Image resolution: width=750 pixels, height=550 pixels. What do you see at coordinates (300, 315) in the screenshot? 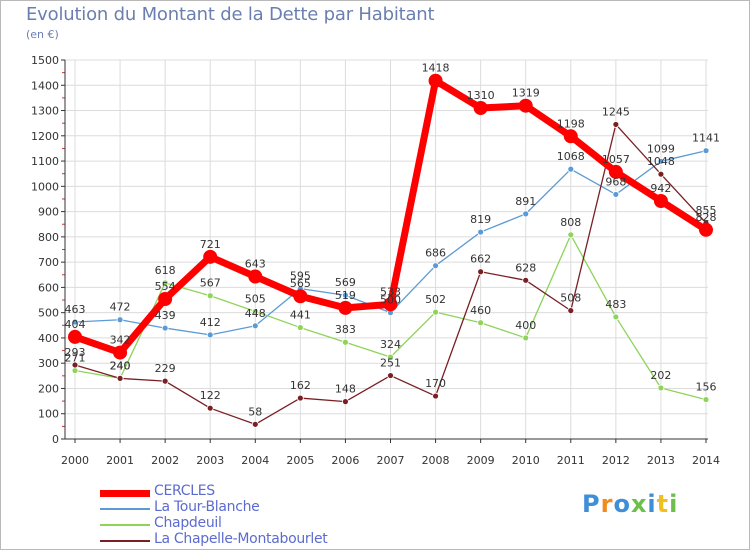
I see `data-label: 441` at bounding box center [300, 315].